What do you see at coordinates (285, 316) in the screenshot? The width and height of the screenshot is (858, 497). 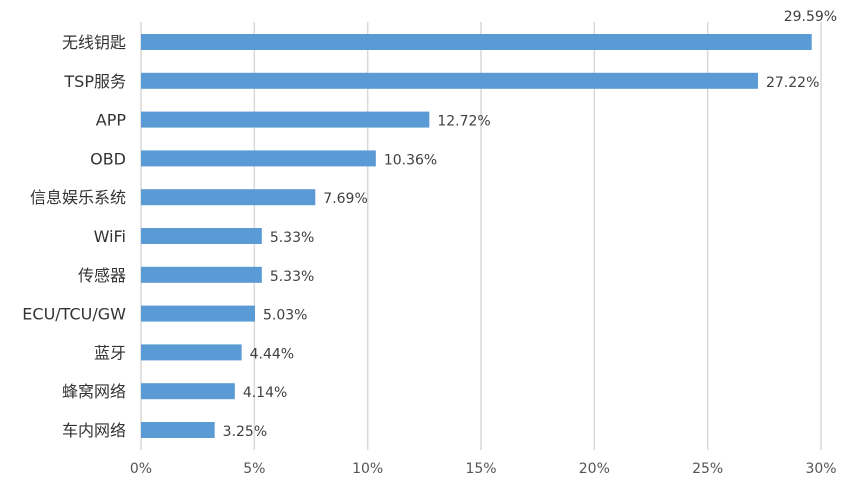 I see `data-label: 5.03%` at bounding box center [285, 316].